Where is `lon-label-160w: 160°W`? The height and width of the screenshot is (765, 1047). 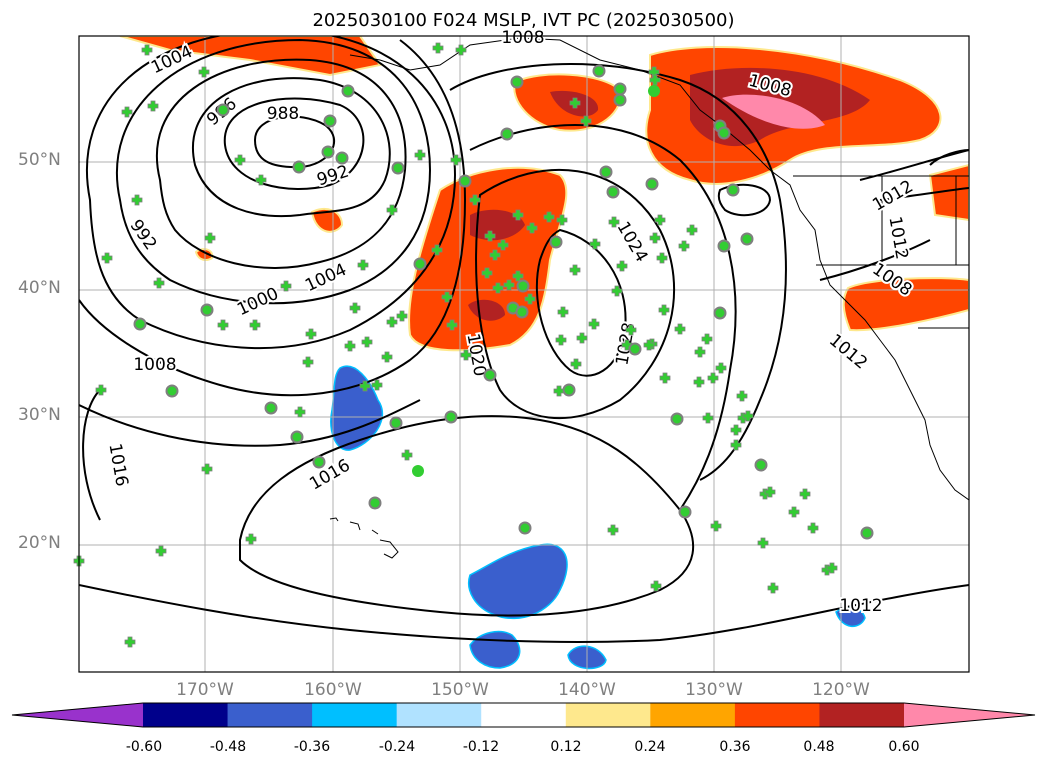
lon-label-160w: 160°W is located at coordinates (333, 690).